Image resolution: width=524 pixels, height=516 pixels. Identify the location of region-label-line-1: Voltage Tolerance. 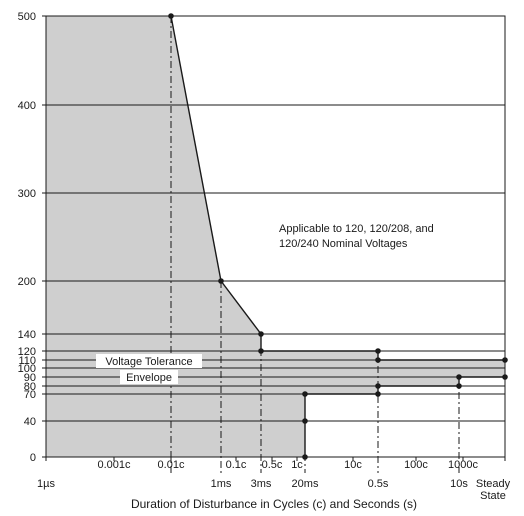
(148, 362).